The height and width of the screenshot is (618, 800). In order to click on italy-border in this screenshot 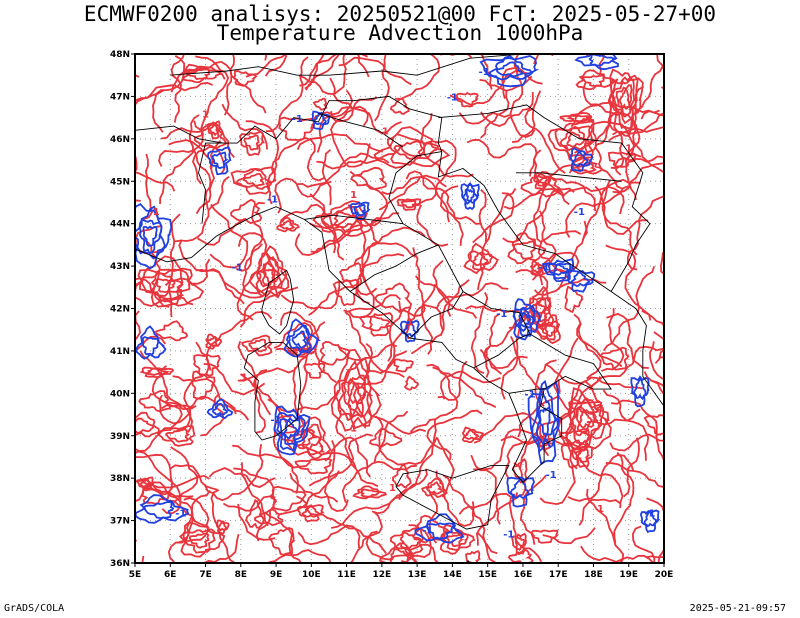, I will do `click(320, 159)`.